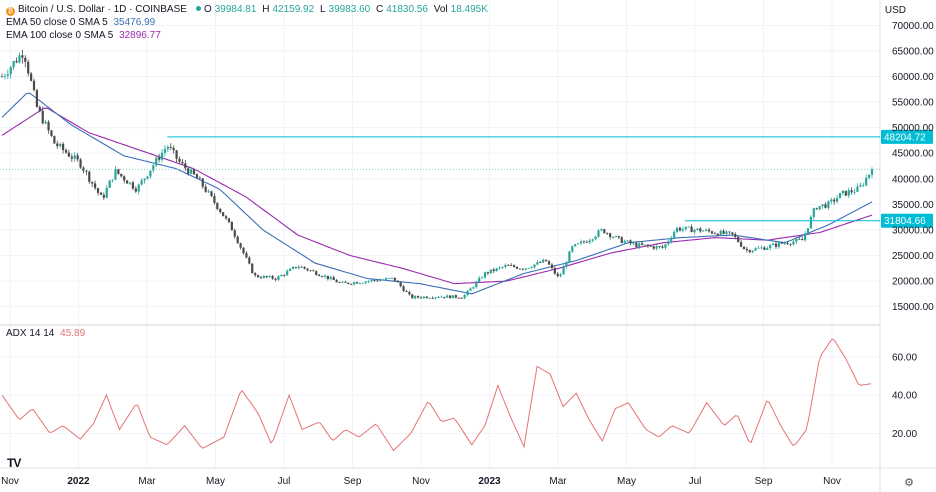  I want to click on price-tick-label: 55000.00, so click(913, 103).